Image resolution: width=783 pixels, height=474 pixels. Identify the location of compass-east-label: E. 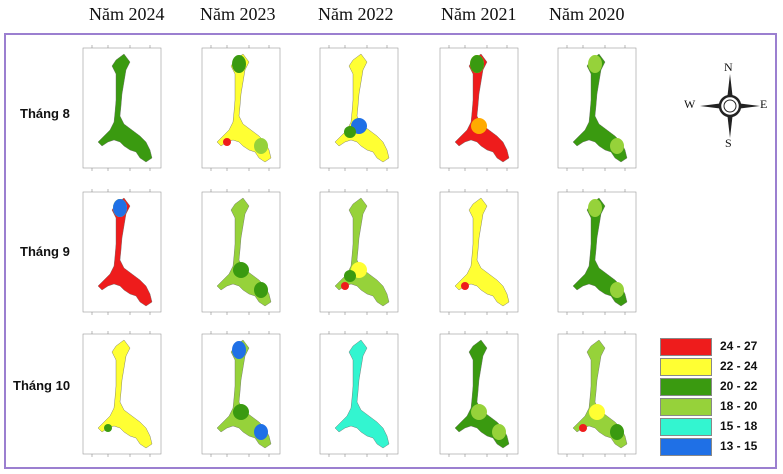
(764, 104).